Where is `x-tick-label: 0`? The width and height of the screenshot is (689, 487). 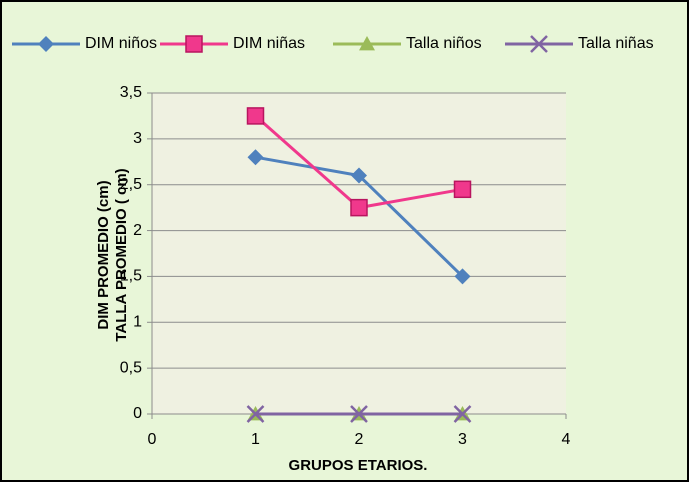 x-tick-label: 0 is located at coordinates (152, 439).